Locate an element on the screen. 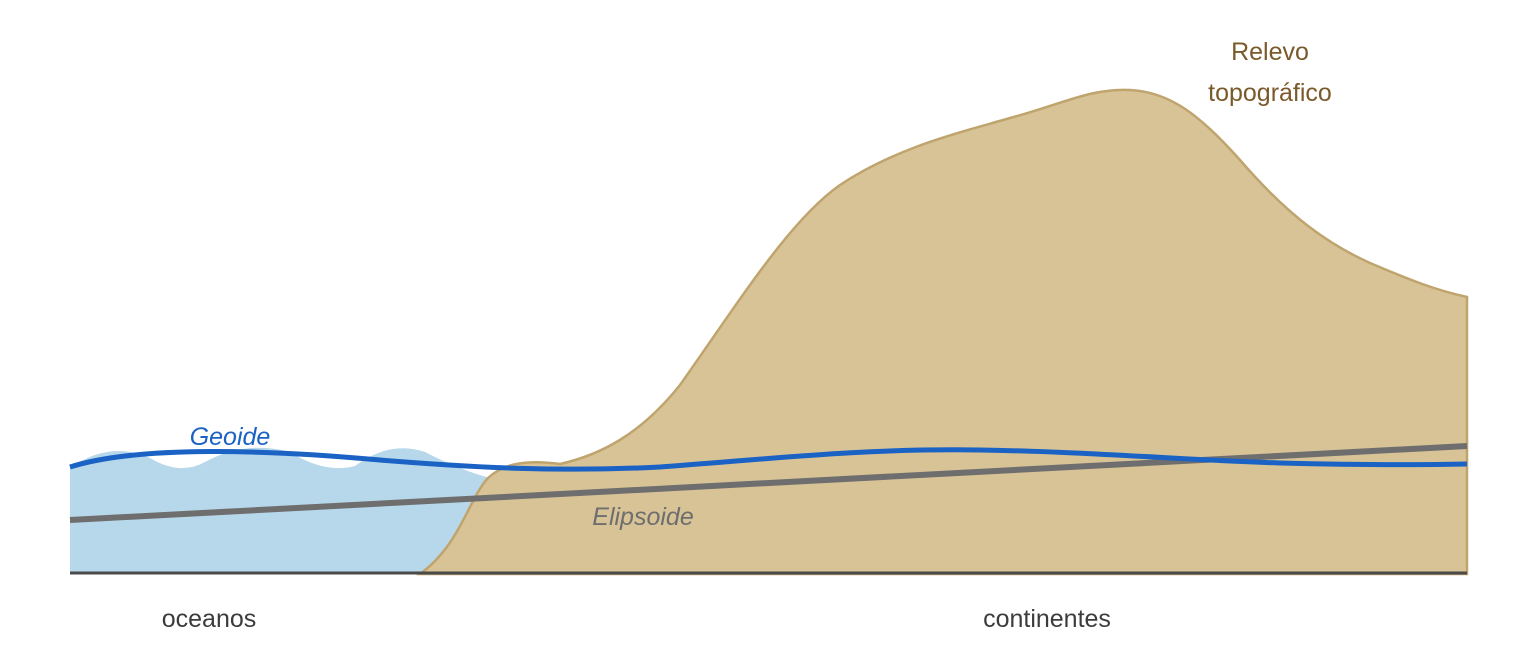 This screenshot has height=672, width=1536. ellipsoid-line is located at coordinates (768, 483).